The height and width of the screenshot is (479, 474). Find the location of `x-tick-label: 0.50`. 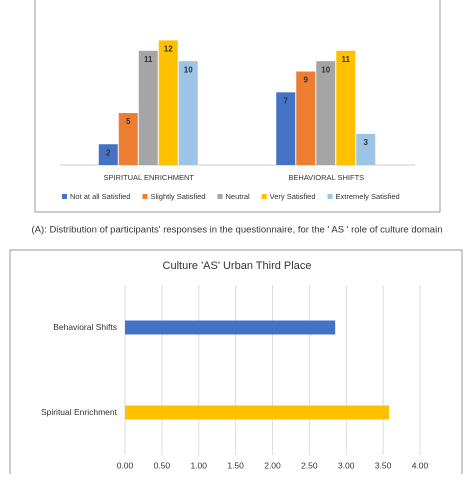

x-tick-label: 0.50 is located at coordinates (162, 465).